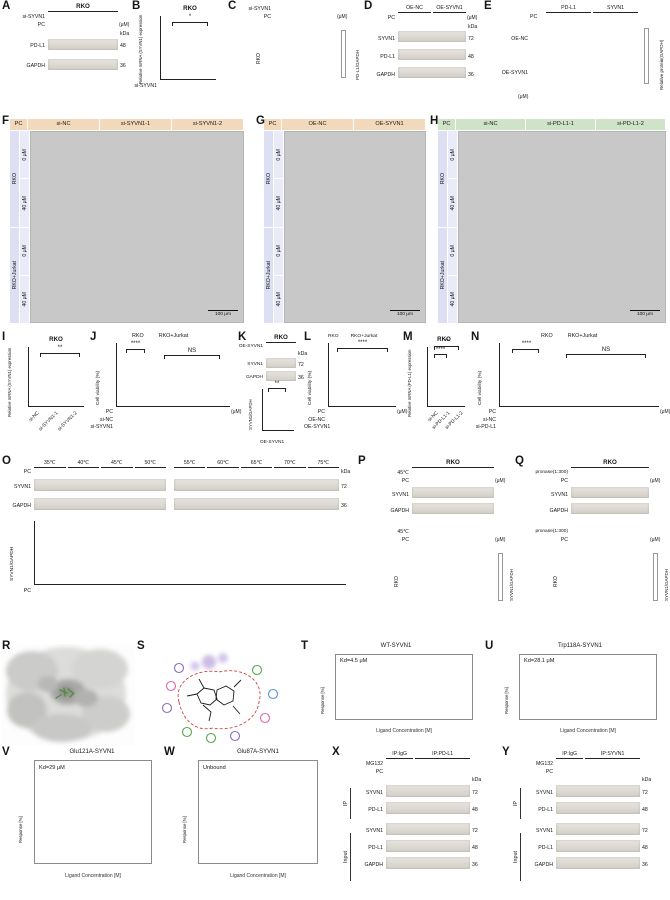 The image size is (670, 900). I want to click on kd-annotation: Kd=29 μM, so click(52, 768).